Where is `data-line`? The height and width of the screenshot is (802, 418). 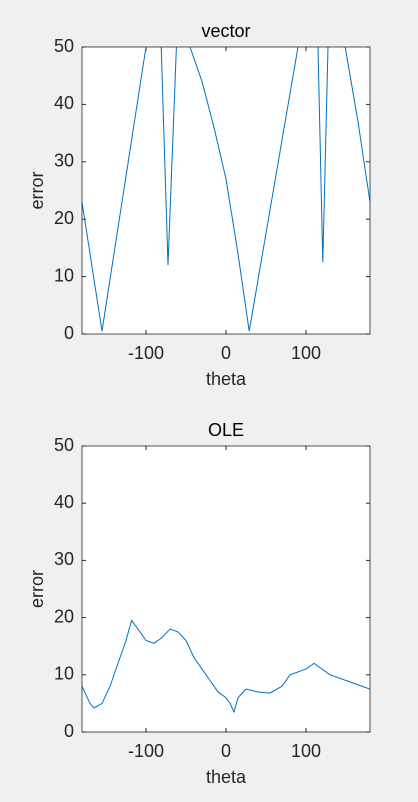
data-line is located at coordinates (226, 666).